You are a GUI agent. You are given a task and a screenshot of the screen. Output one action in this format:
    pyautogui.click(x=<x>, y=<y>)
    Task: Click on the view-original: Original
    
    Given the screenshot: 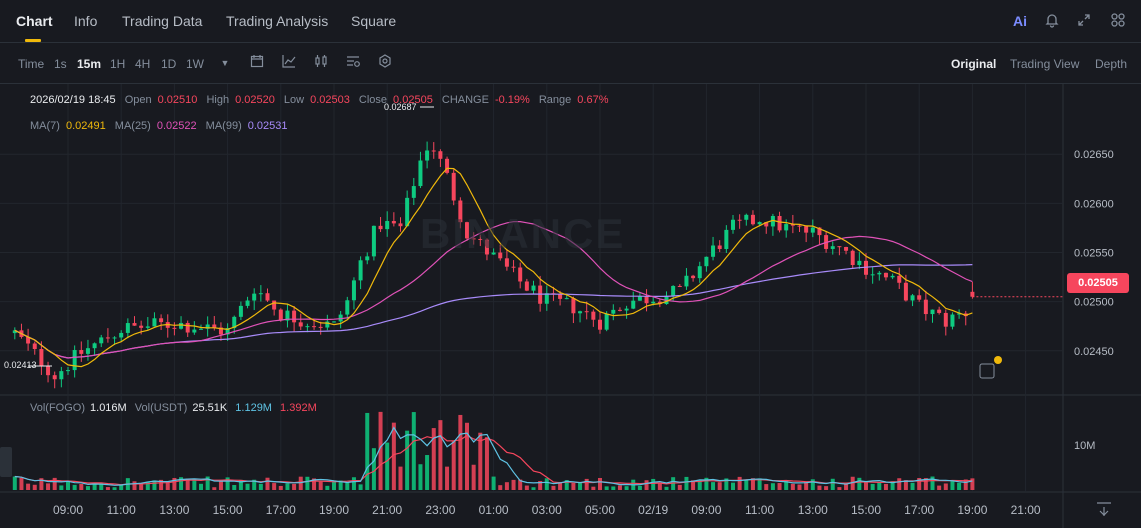 What is the action you would take?
    pyautogui.click(x=974, y=64)
    